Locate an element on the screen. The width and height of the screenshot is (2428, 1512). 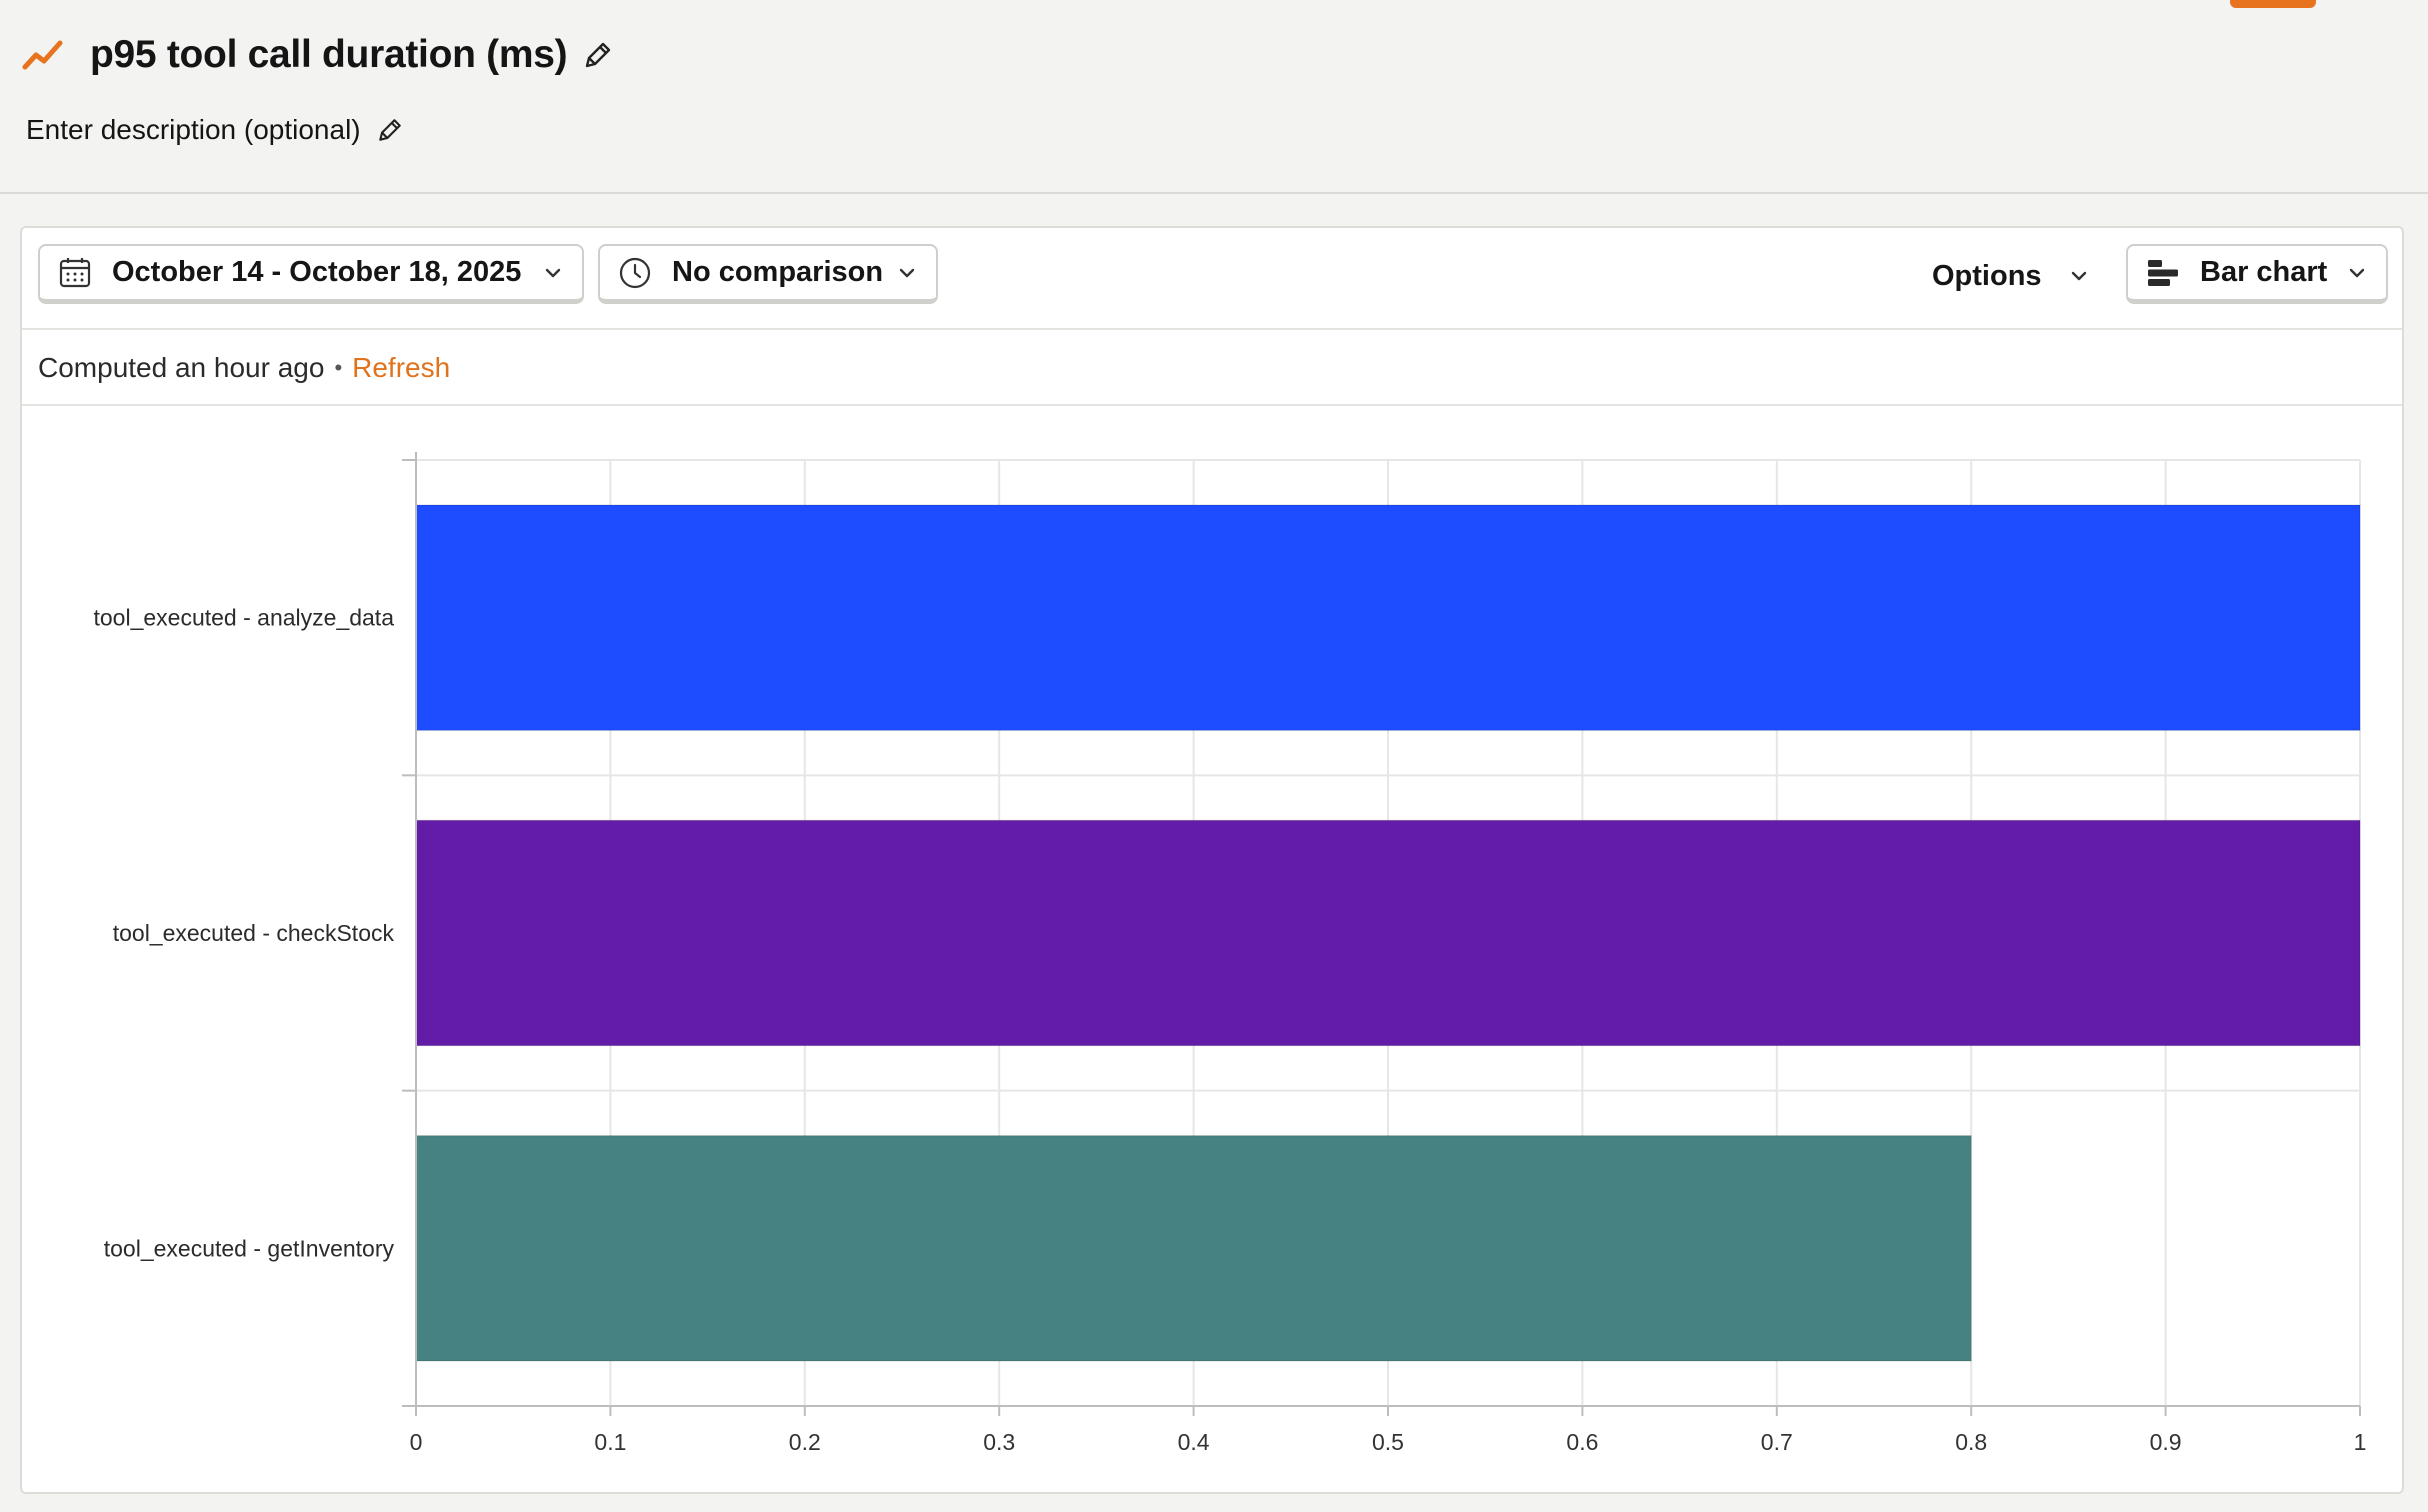
description-row: Enter description (optional) is located at coordinates (215, 130).